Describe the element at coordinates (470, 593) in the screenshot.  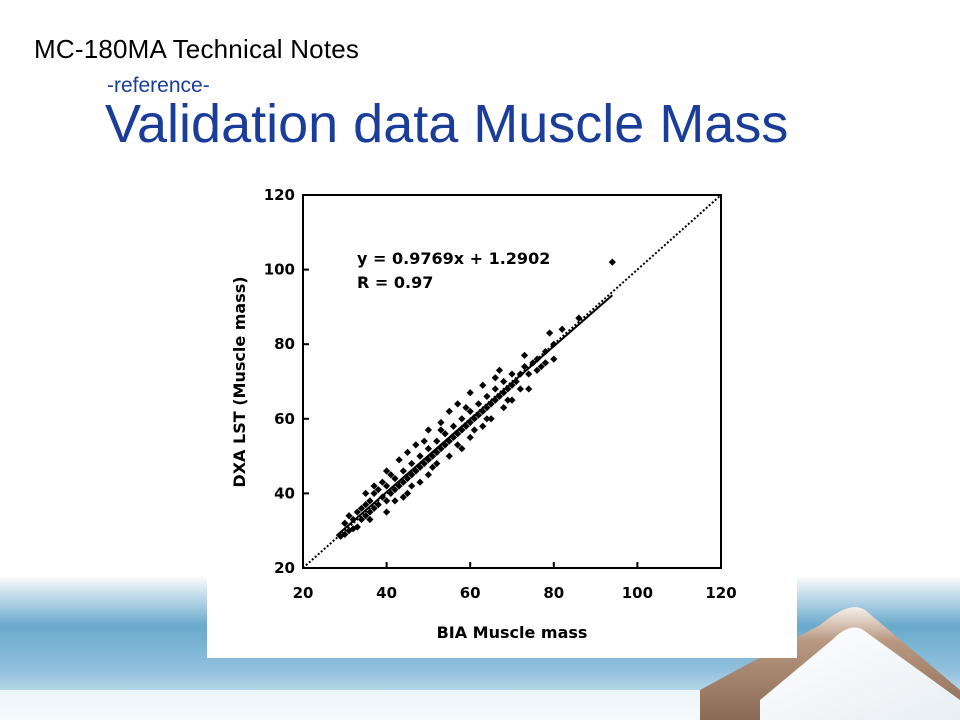
I see `x-tick-label: 60` at that location.